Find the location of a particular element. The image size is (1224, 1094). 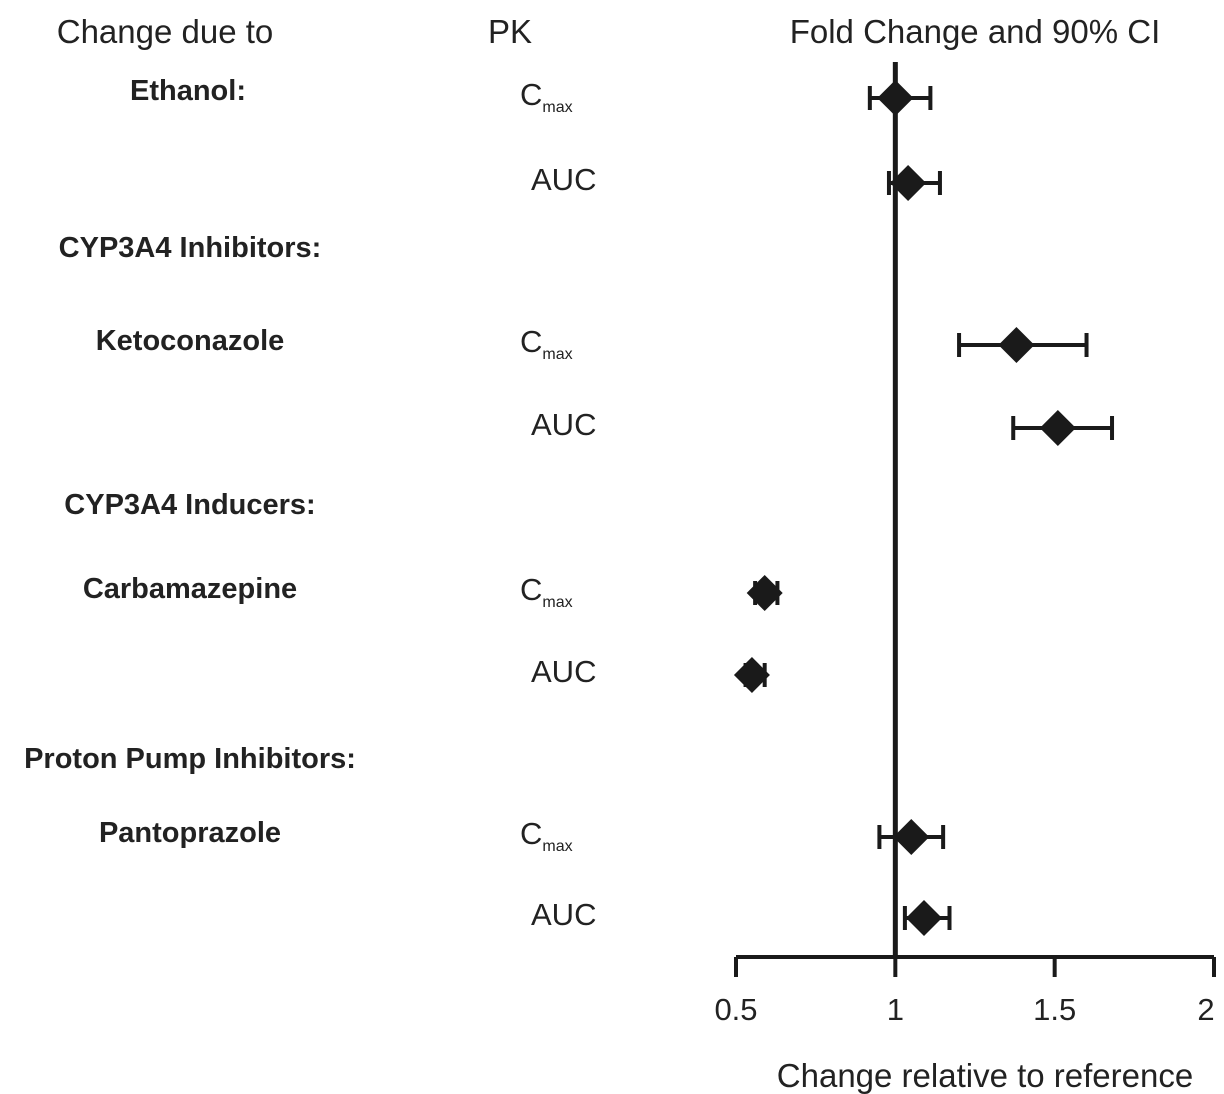

row-label: CYP3A4 Inhibitors: is located at coordinates (190, 248).